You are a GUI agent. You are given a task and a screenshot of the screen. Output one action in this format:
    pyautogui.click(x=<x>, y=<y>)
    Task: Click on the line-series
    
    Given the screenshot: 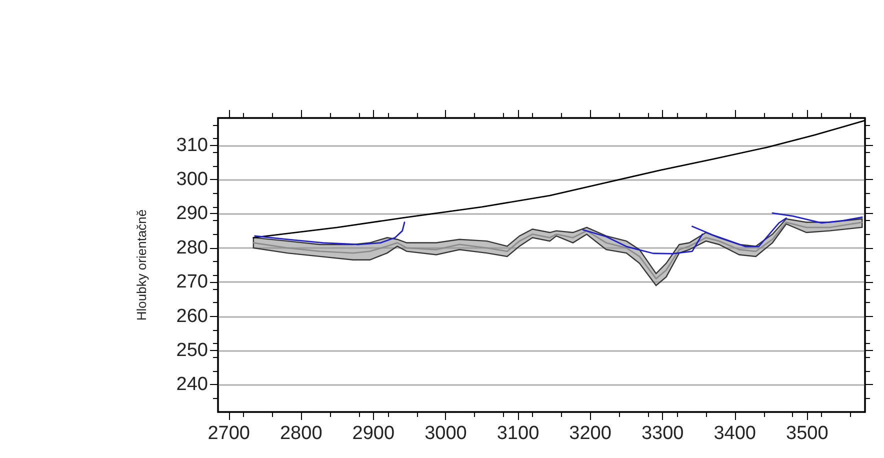 What is the action you would take?
    pyautogui.click(x=557, y=251)
    